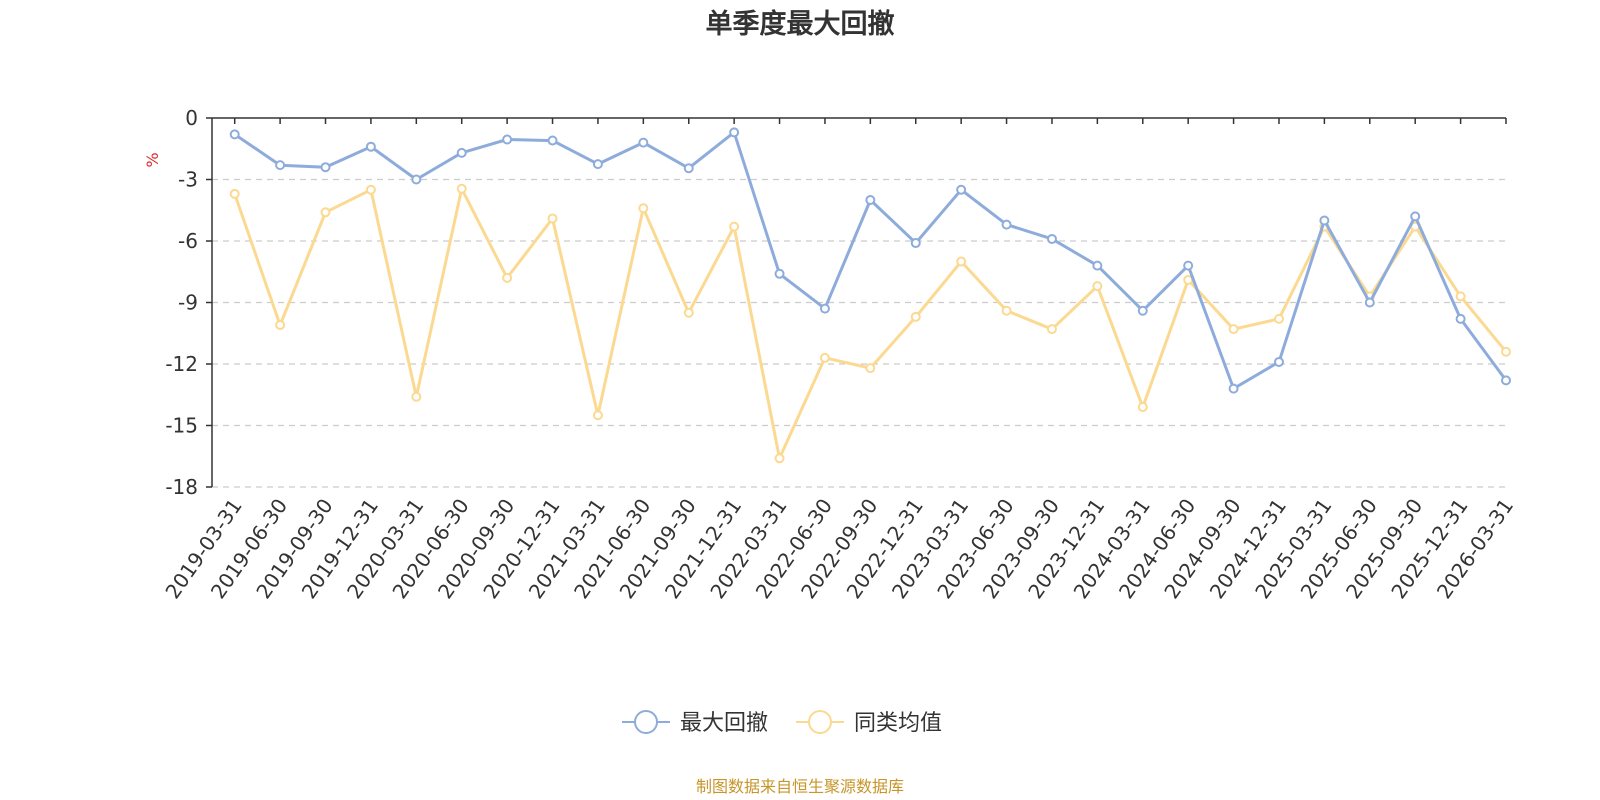 This screenshot has width=1600, height=800. Describe the element at coordinates (188, 180) in the screenshot. I see `y-tick-label: -3` at that location.